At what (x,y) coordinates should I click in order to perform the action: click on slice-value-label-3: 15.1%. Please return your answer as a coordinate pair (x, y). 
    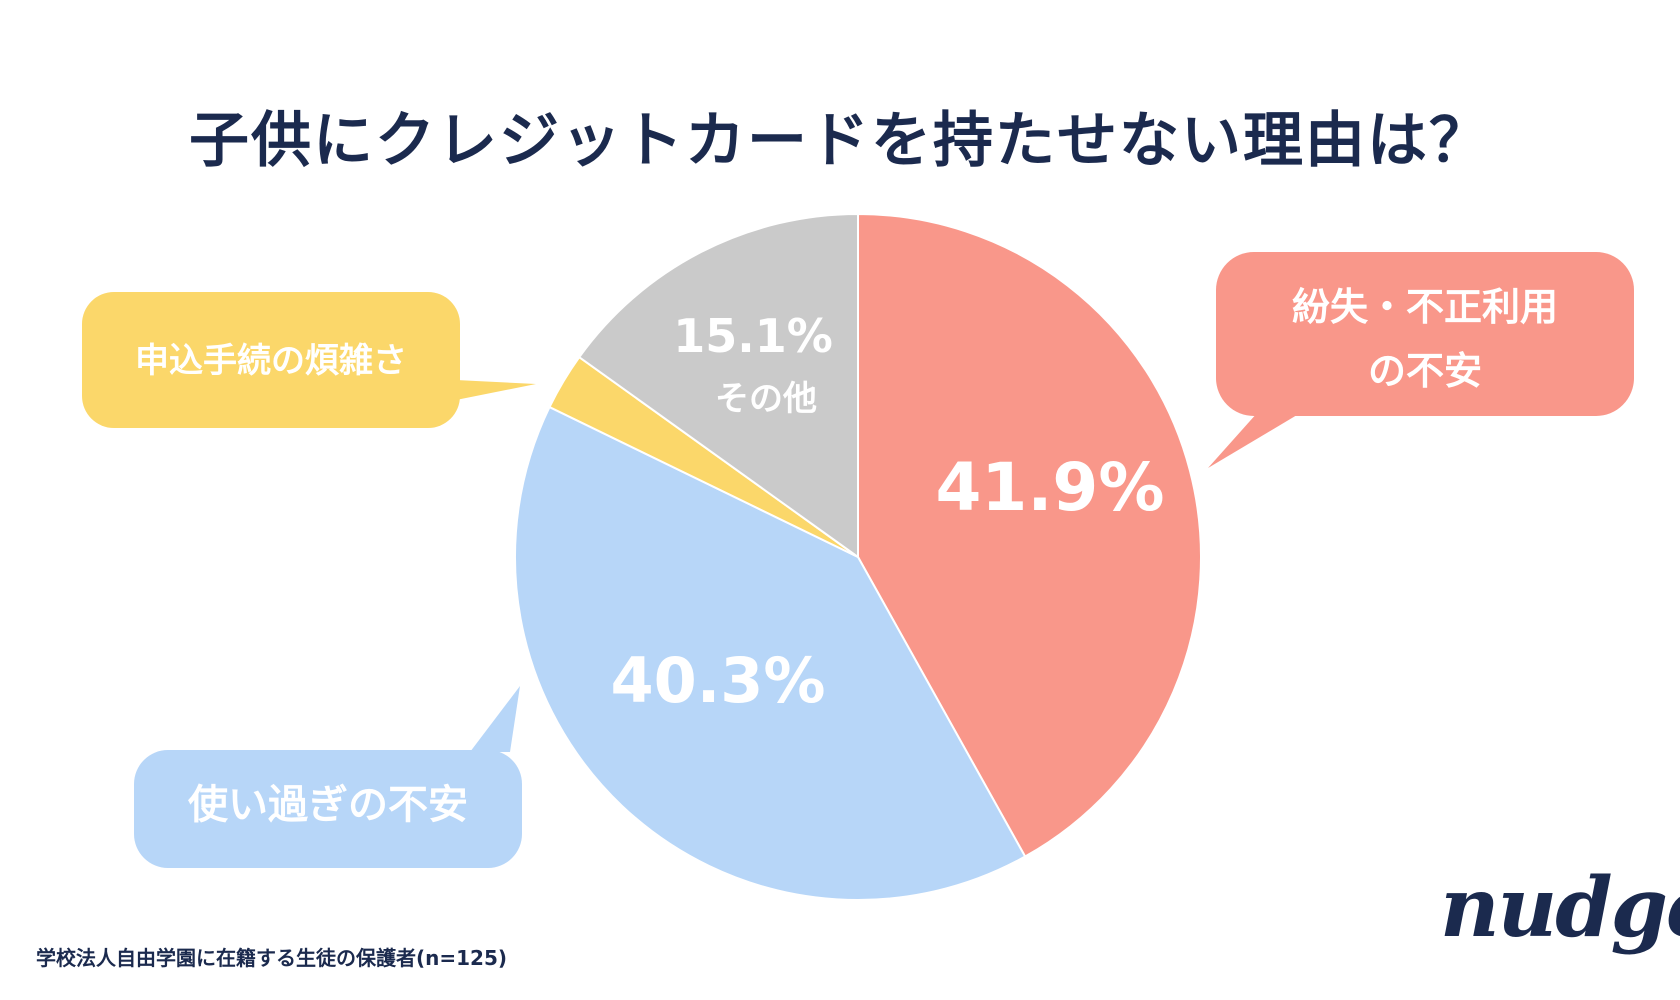
    Looking at the image, I should click on (753, 336).